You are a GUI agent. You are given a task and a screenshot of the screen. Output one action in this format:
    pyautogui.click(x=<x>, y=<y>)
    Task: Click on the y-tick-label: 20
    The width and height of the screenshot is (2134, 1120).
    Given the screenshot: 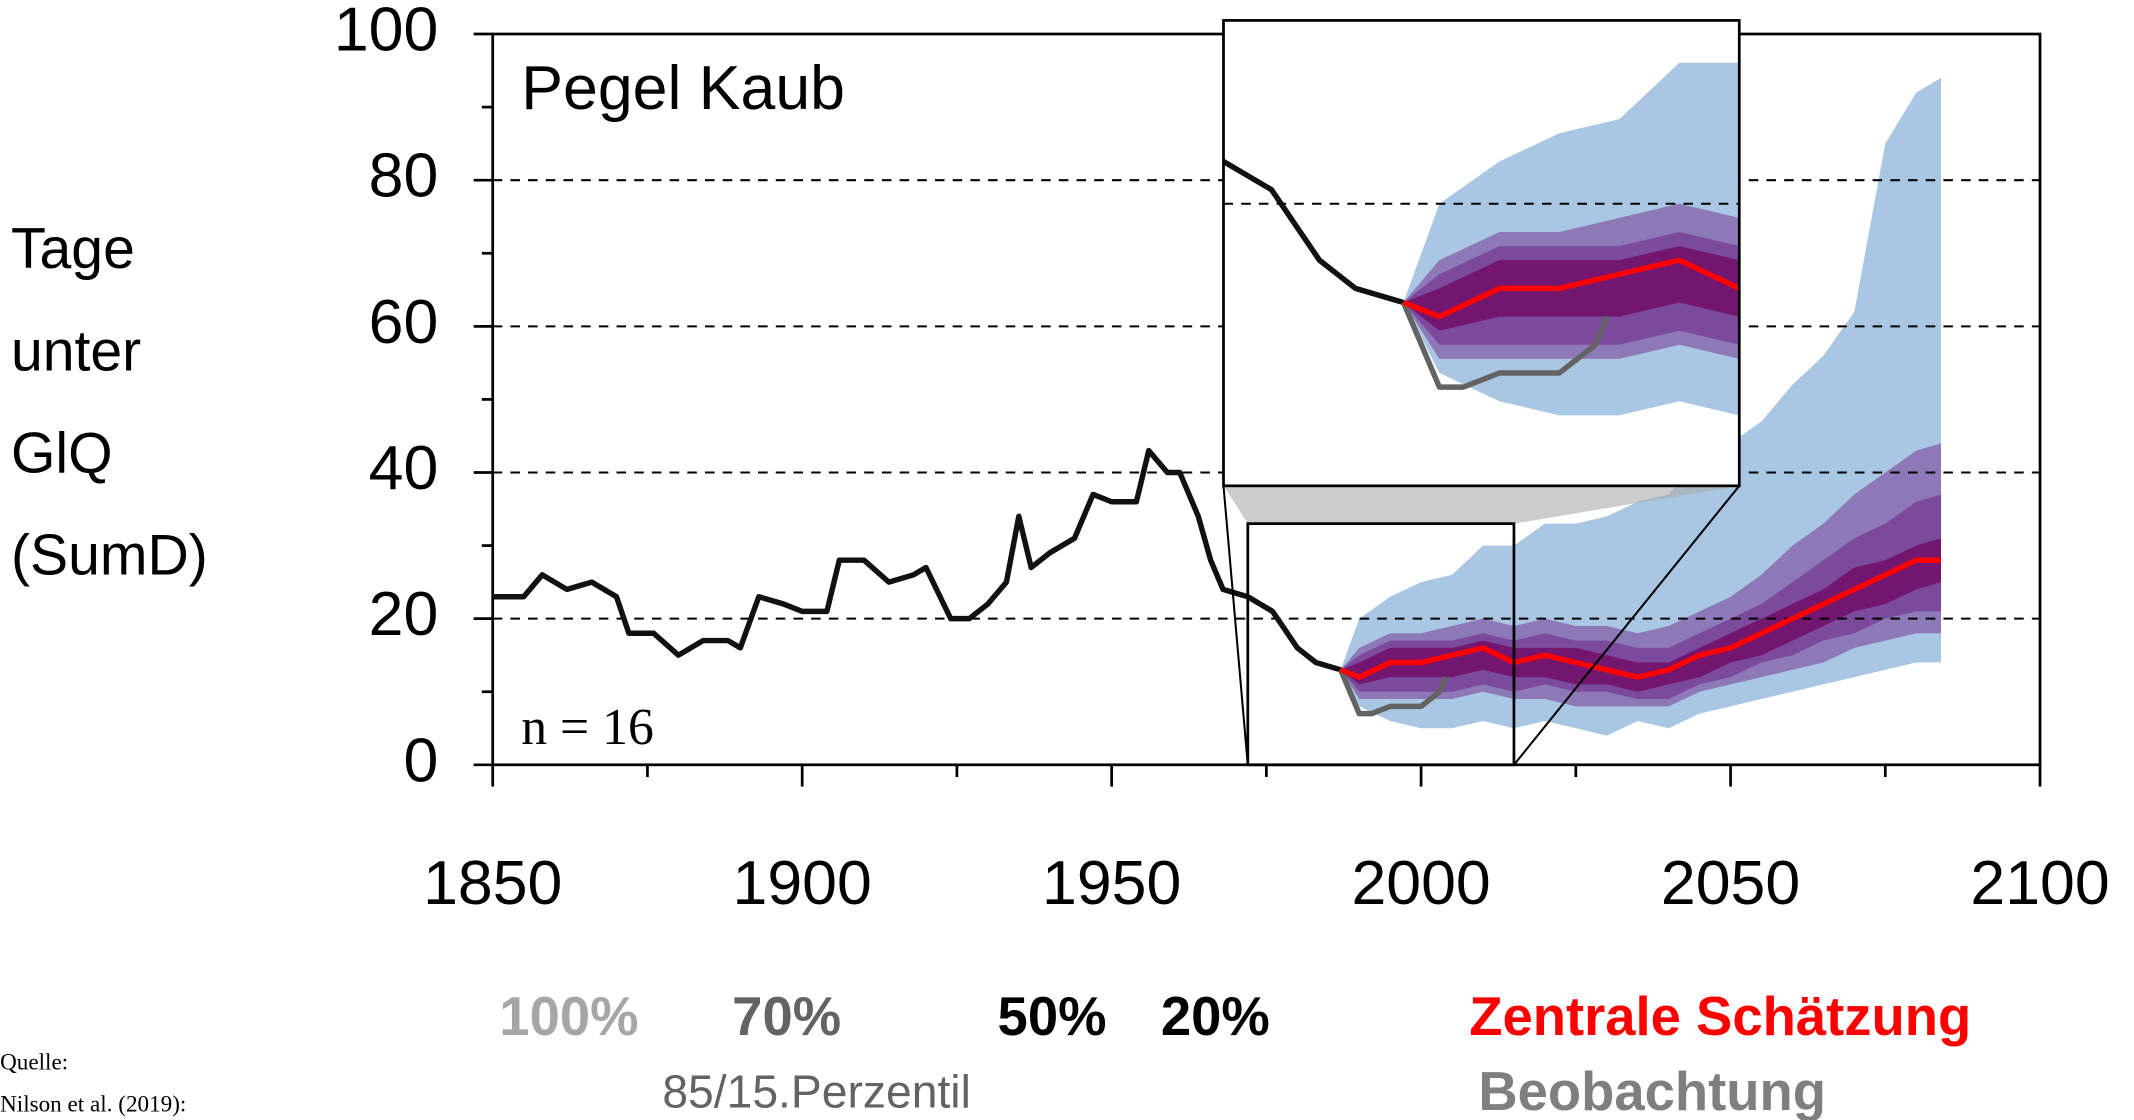 What is the action you would take?
    pyautogui.click(x=404, y=614)
    